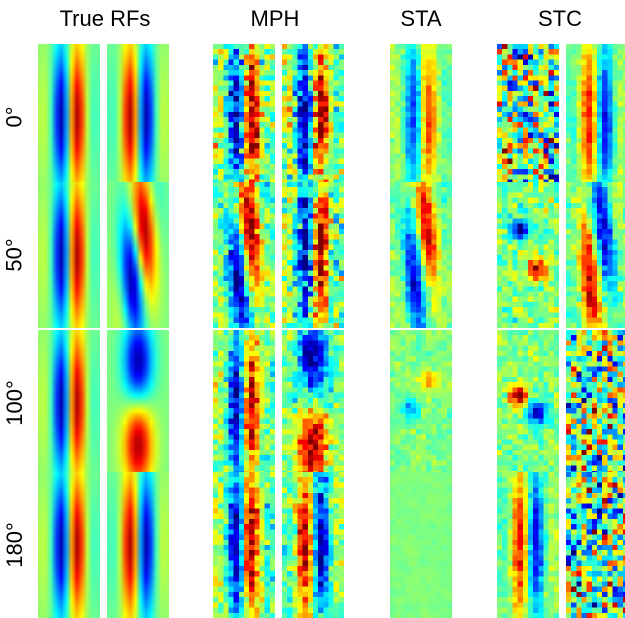 The image size is (625, 618). What do you see at coordinates (15, 403) in the screenshot?
I see `row-label-100: 100°` at bounding box center [15, 403].